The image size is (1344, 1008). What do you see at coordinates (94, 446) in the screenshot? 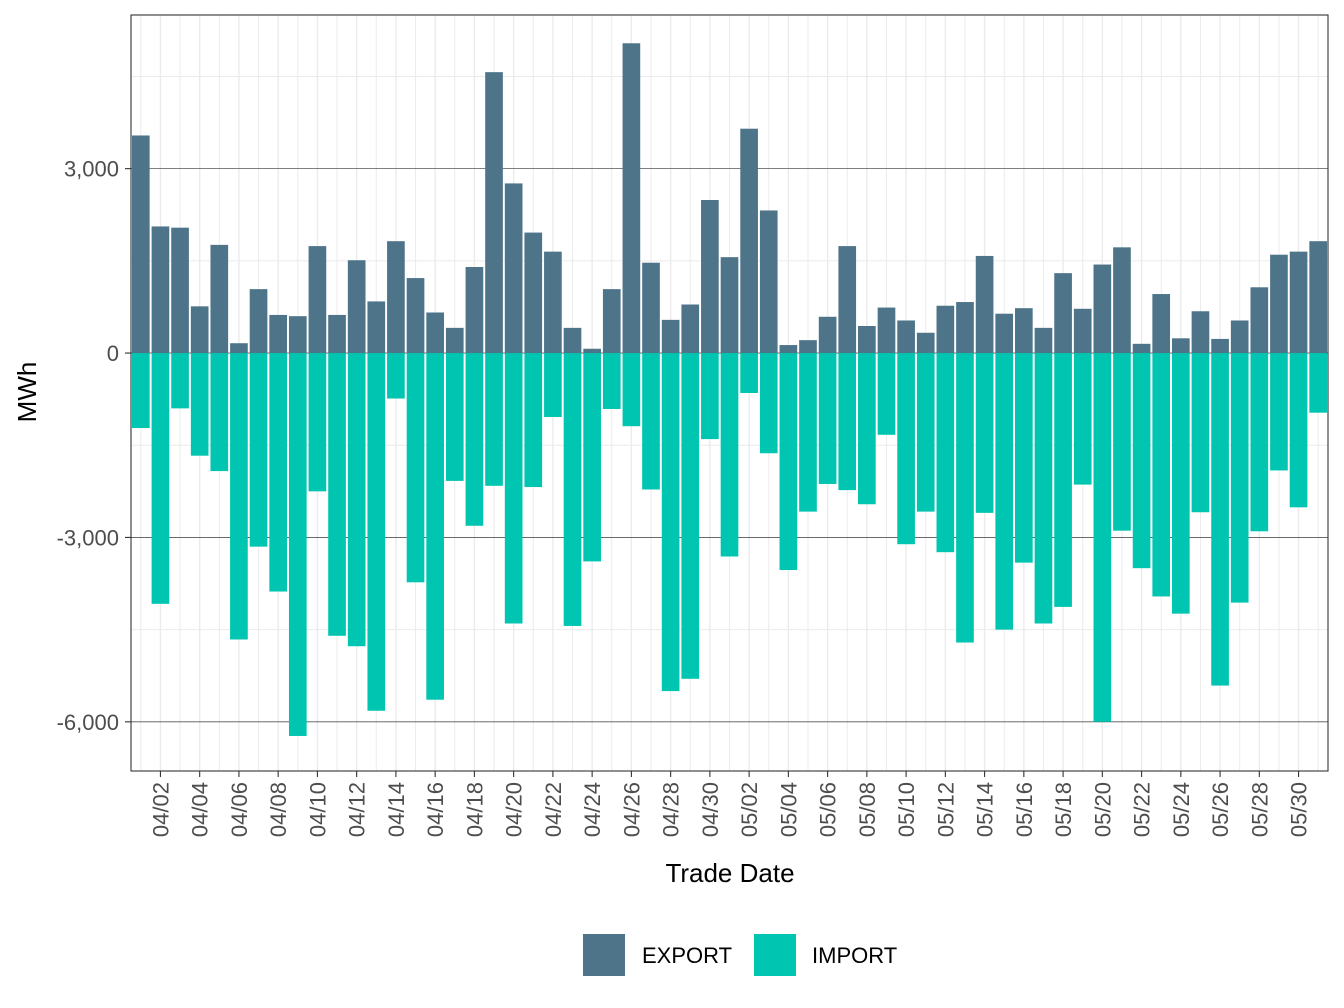
I see `y-axis: -6,000 -3,000 0 3,000` at bounding box center [94, 446].